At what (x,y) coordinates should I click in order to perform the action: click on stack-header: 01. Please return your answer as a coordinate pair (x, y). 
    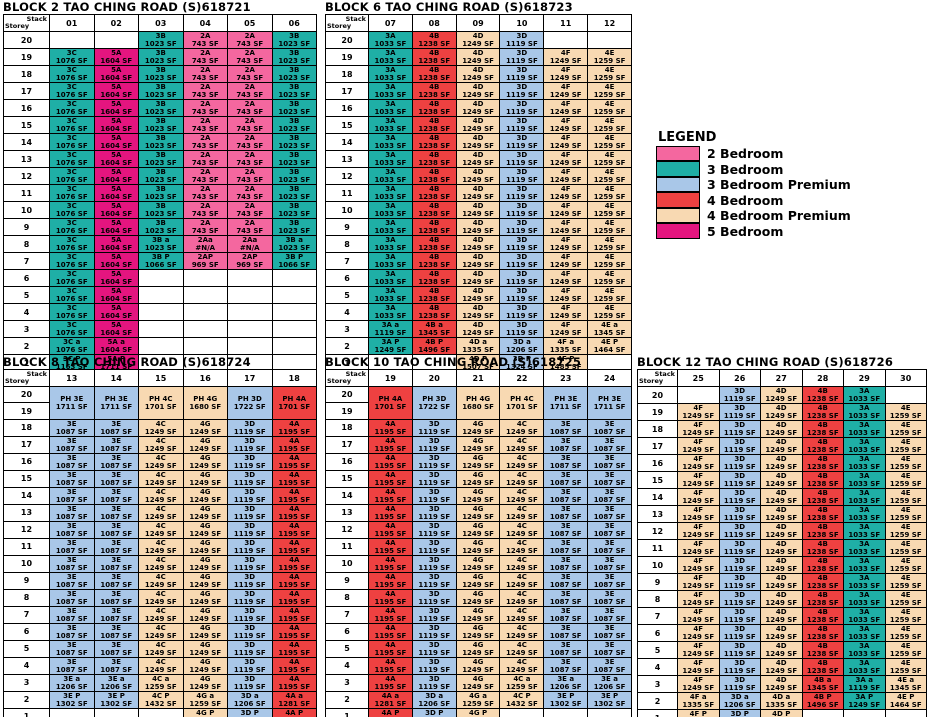
    Looking at the image, I should click on (72, 23).